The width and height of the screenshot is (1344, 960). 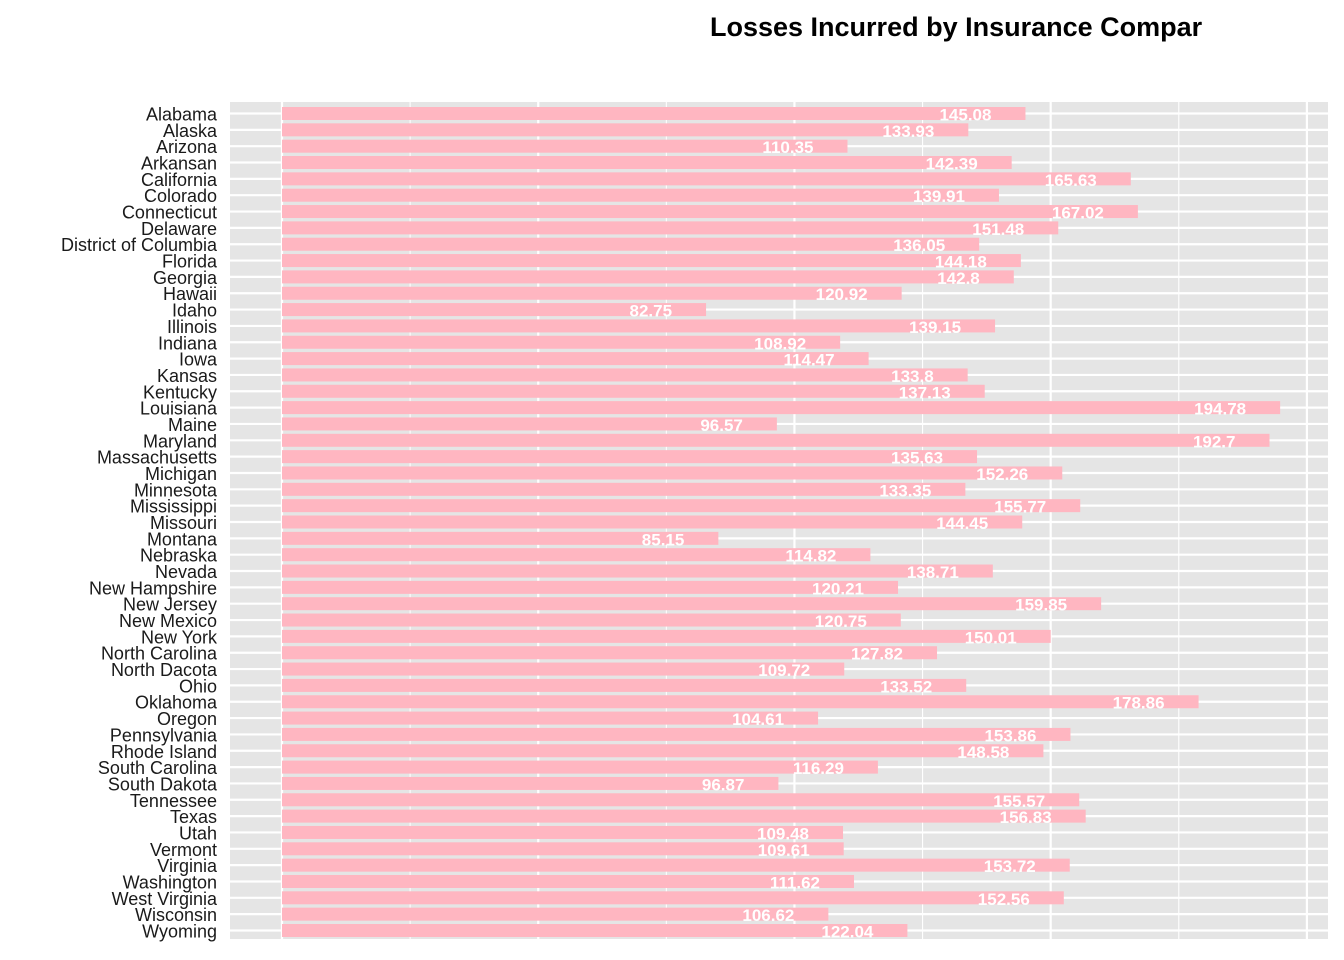 I want to click on value-label: 133.8, so click(x=912, y=376).